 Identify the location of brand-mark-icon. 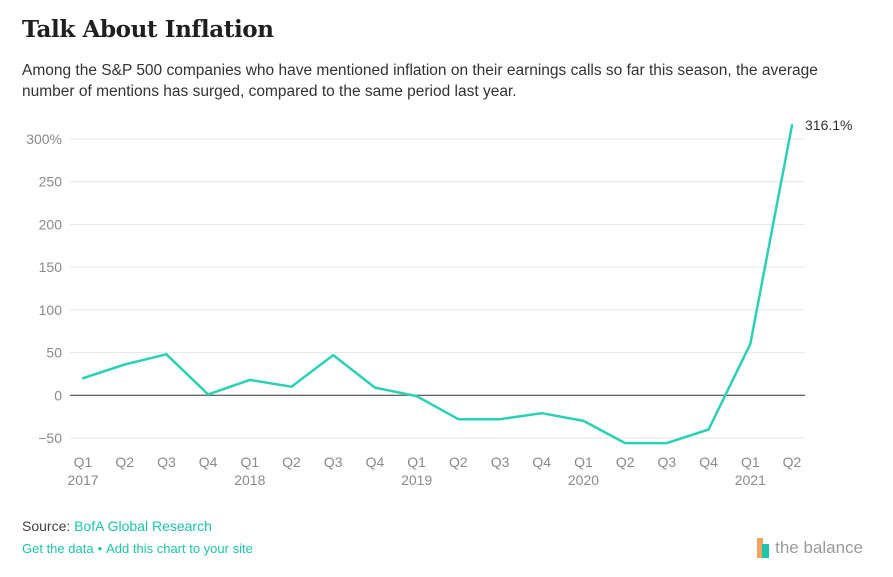
(763, 548).